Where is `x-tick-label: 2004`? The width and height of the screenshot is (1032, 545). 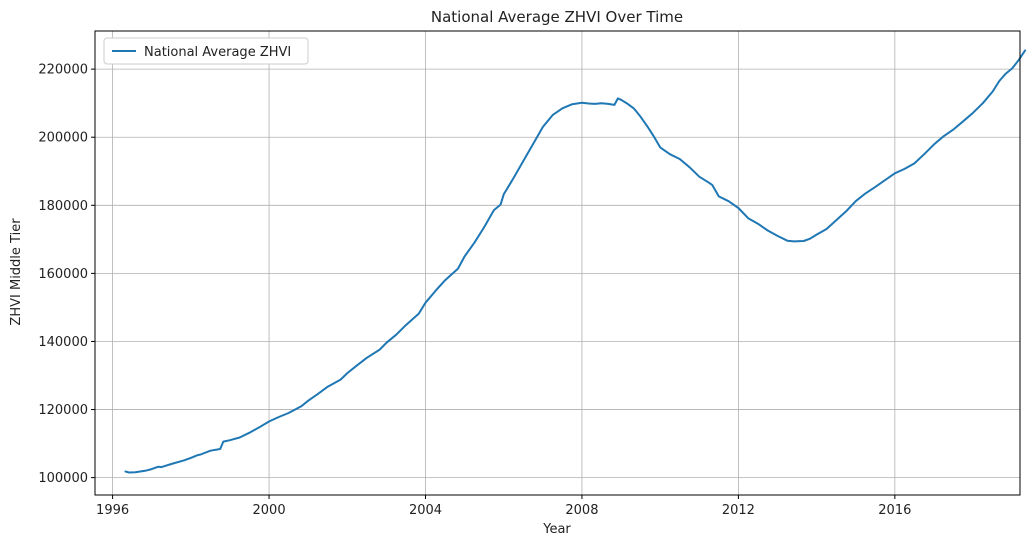 x-tick-label: 2004 is located at coordinates (425, 510).